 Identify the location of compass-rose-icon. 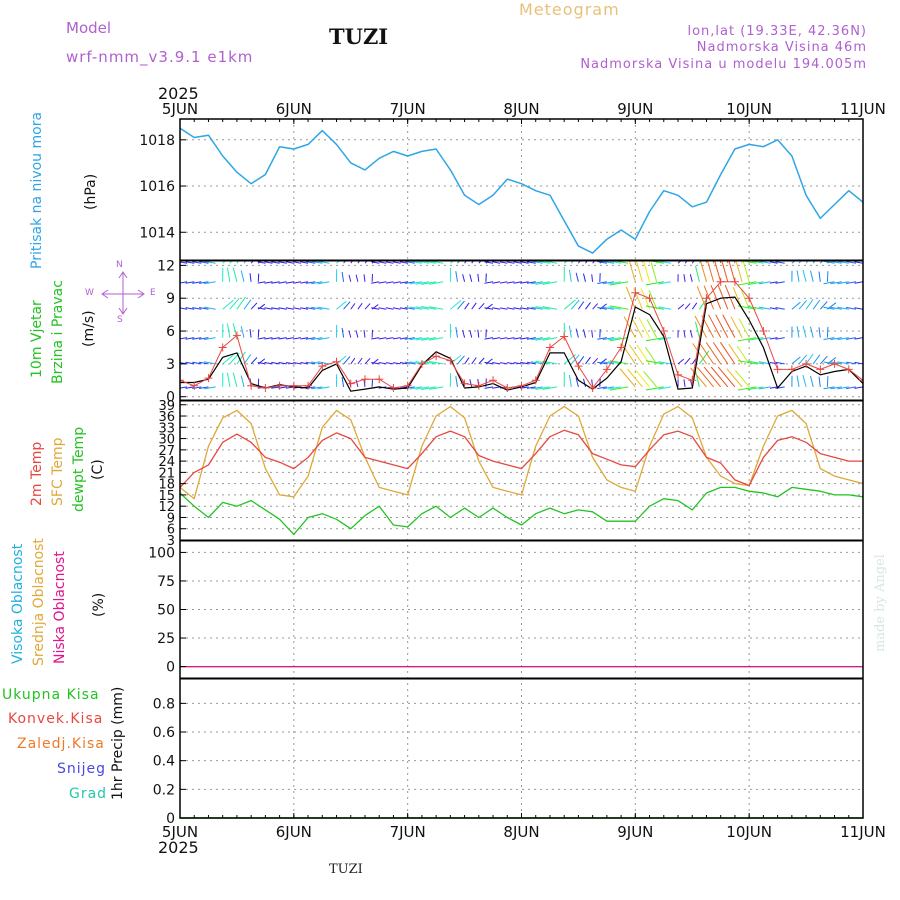
(123, 293).